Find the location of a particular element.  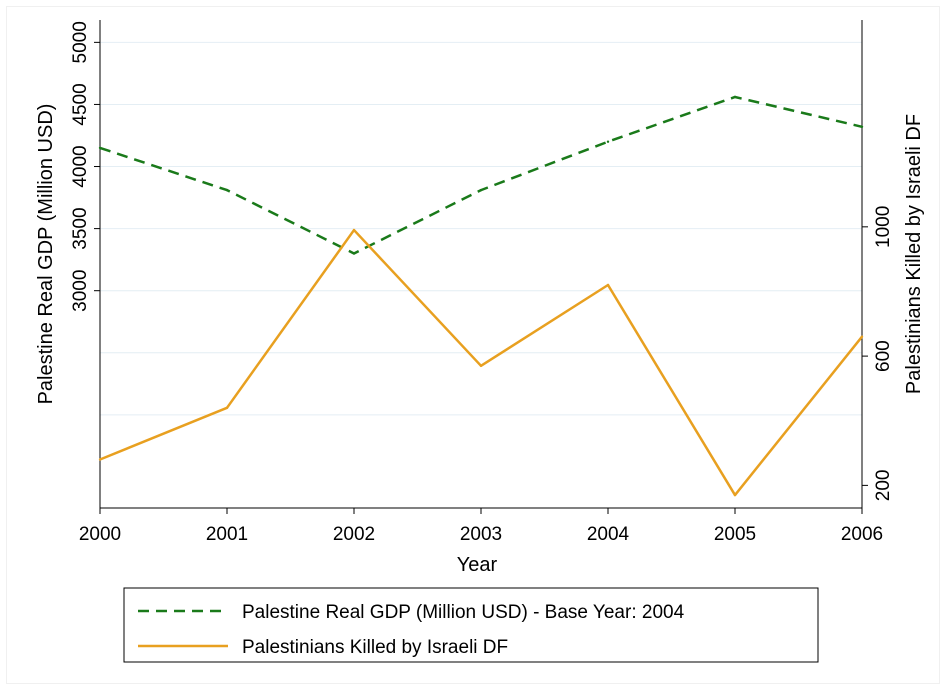

x-tick-label: 2006 is located at coordinates (862, 534).